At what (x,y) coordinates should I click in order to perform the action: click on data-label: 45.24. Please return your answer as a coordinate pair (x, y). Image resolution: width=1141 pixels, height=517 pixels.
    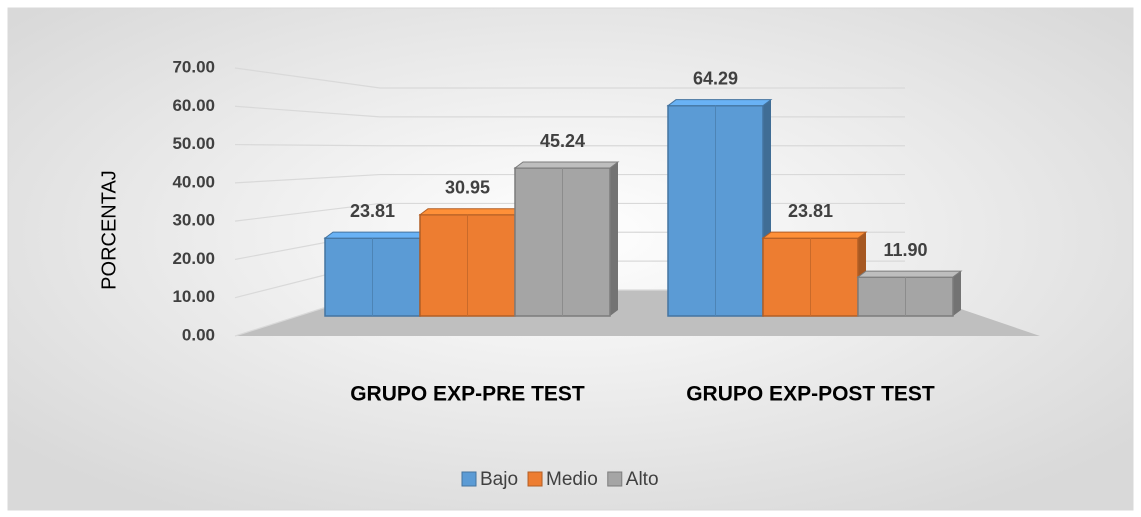
    Looking at the image, I should click on (562, 141).